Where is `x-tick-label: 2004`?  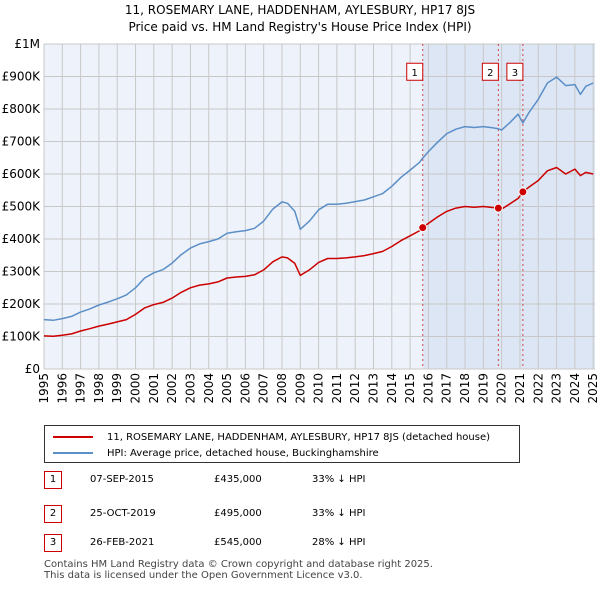
x-tick-label: 2004 is located at coordinates (209, 388).